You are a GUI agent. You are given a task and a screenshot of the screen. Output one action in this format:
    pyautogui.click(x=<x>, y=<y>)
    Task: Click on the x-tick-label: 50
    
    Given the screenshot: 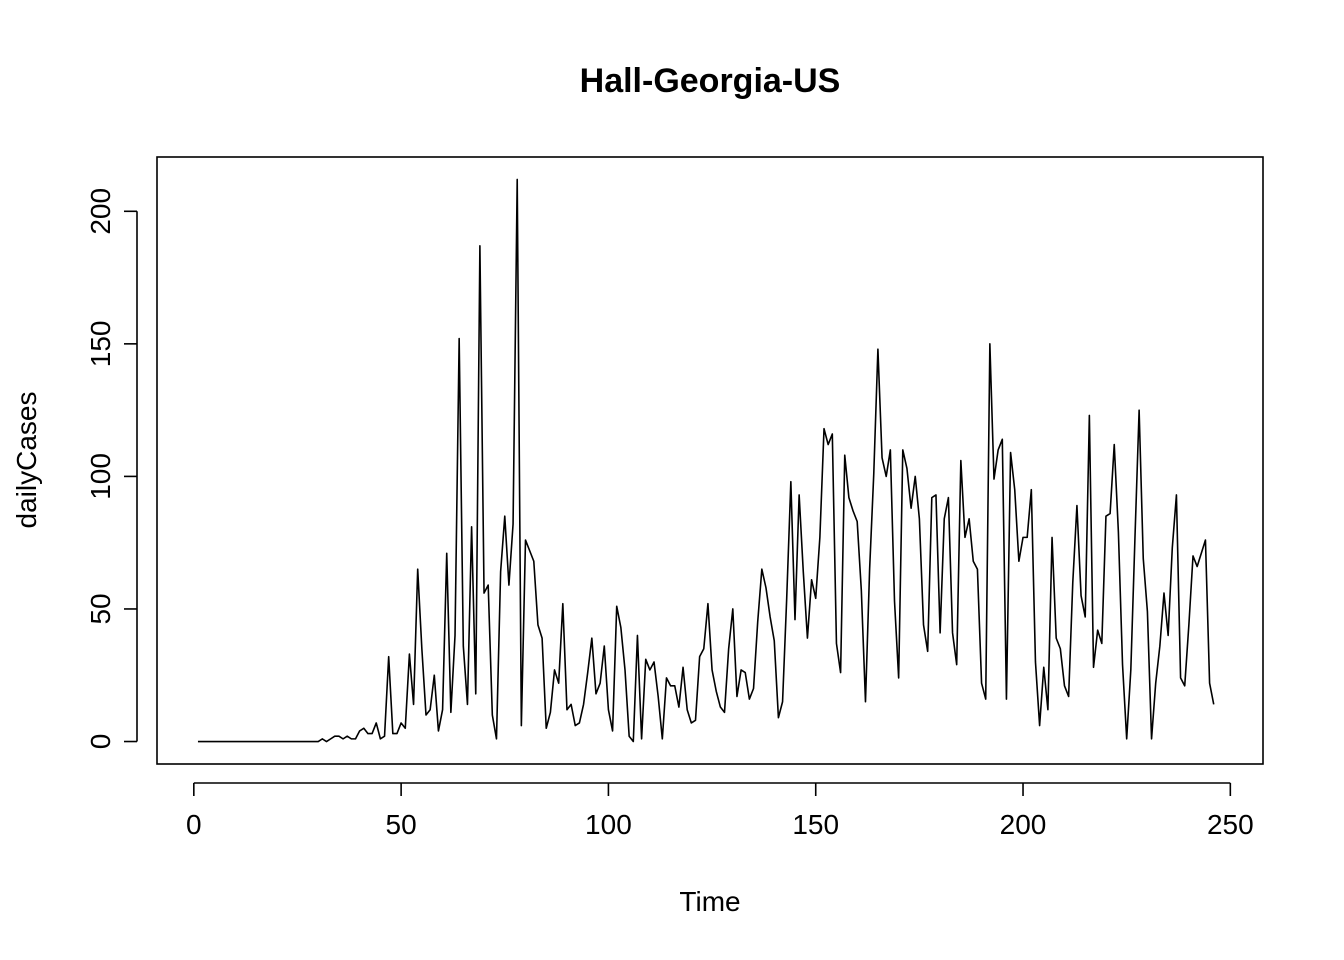 What is the action you would take?
    pyautogui.click(x=401, y=824)
    